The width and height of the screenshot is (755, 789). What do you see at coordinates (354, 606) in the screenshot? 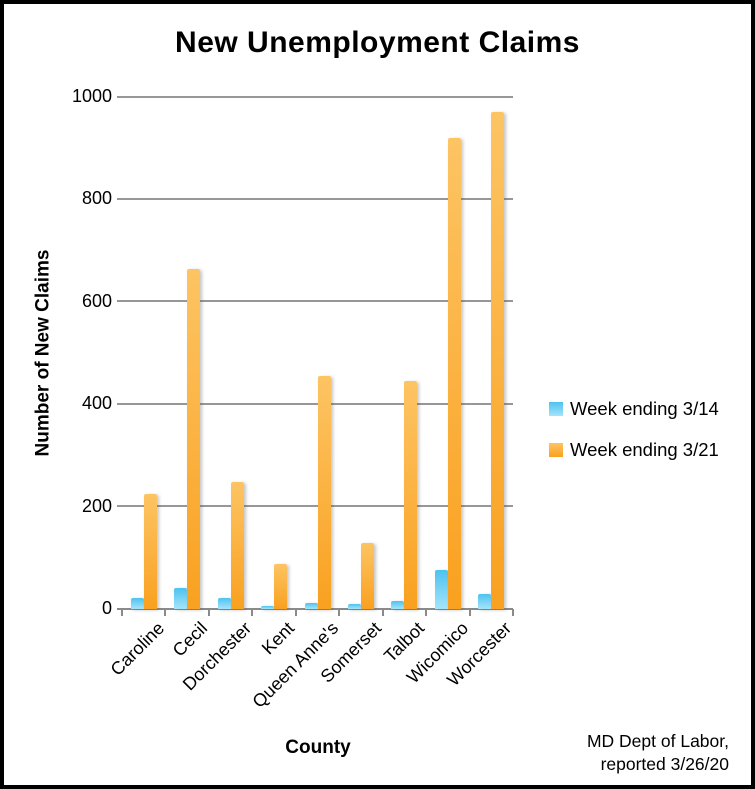
I see `bar-week-ending-3-14-somerset` at bounding box center [354, 606].